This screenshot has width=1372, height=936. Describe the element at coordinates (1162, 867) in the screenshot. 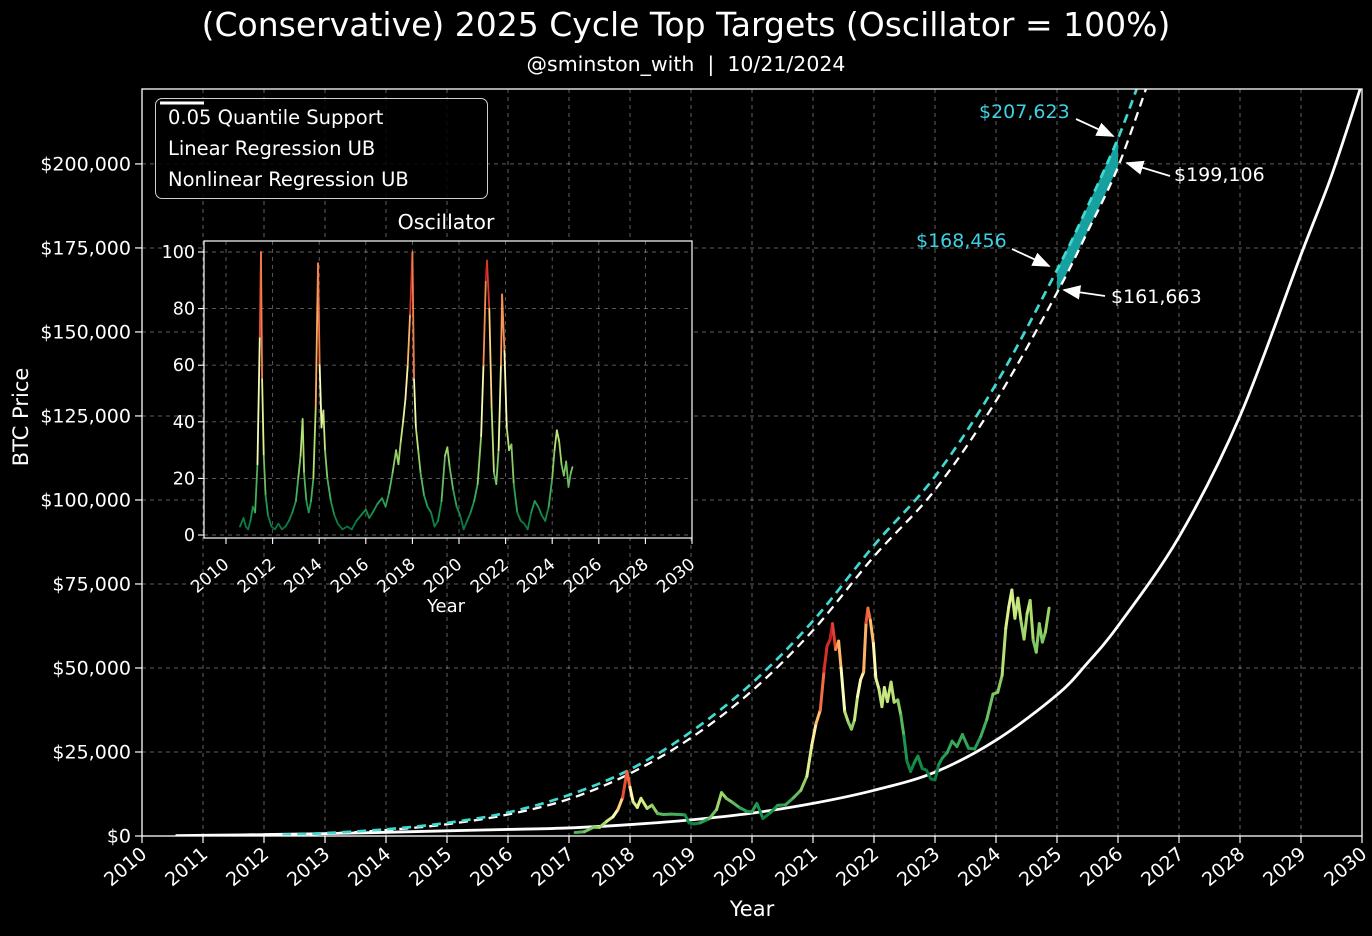

I see `x-tick-label: 2027` at that location.